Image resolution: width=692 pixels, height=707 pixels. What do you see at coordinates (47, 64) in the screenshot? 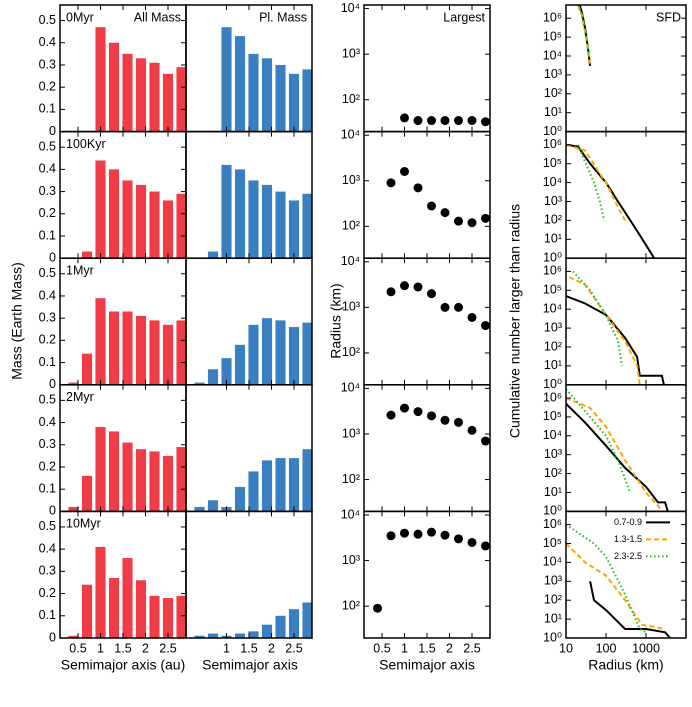
I see `y-tick-label: 0.3` at bounding box center [47, 64].